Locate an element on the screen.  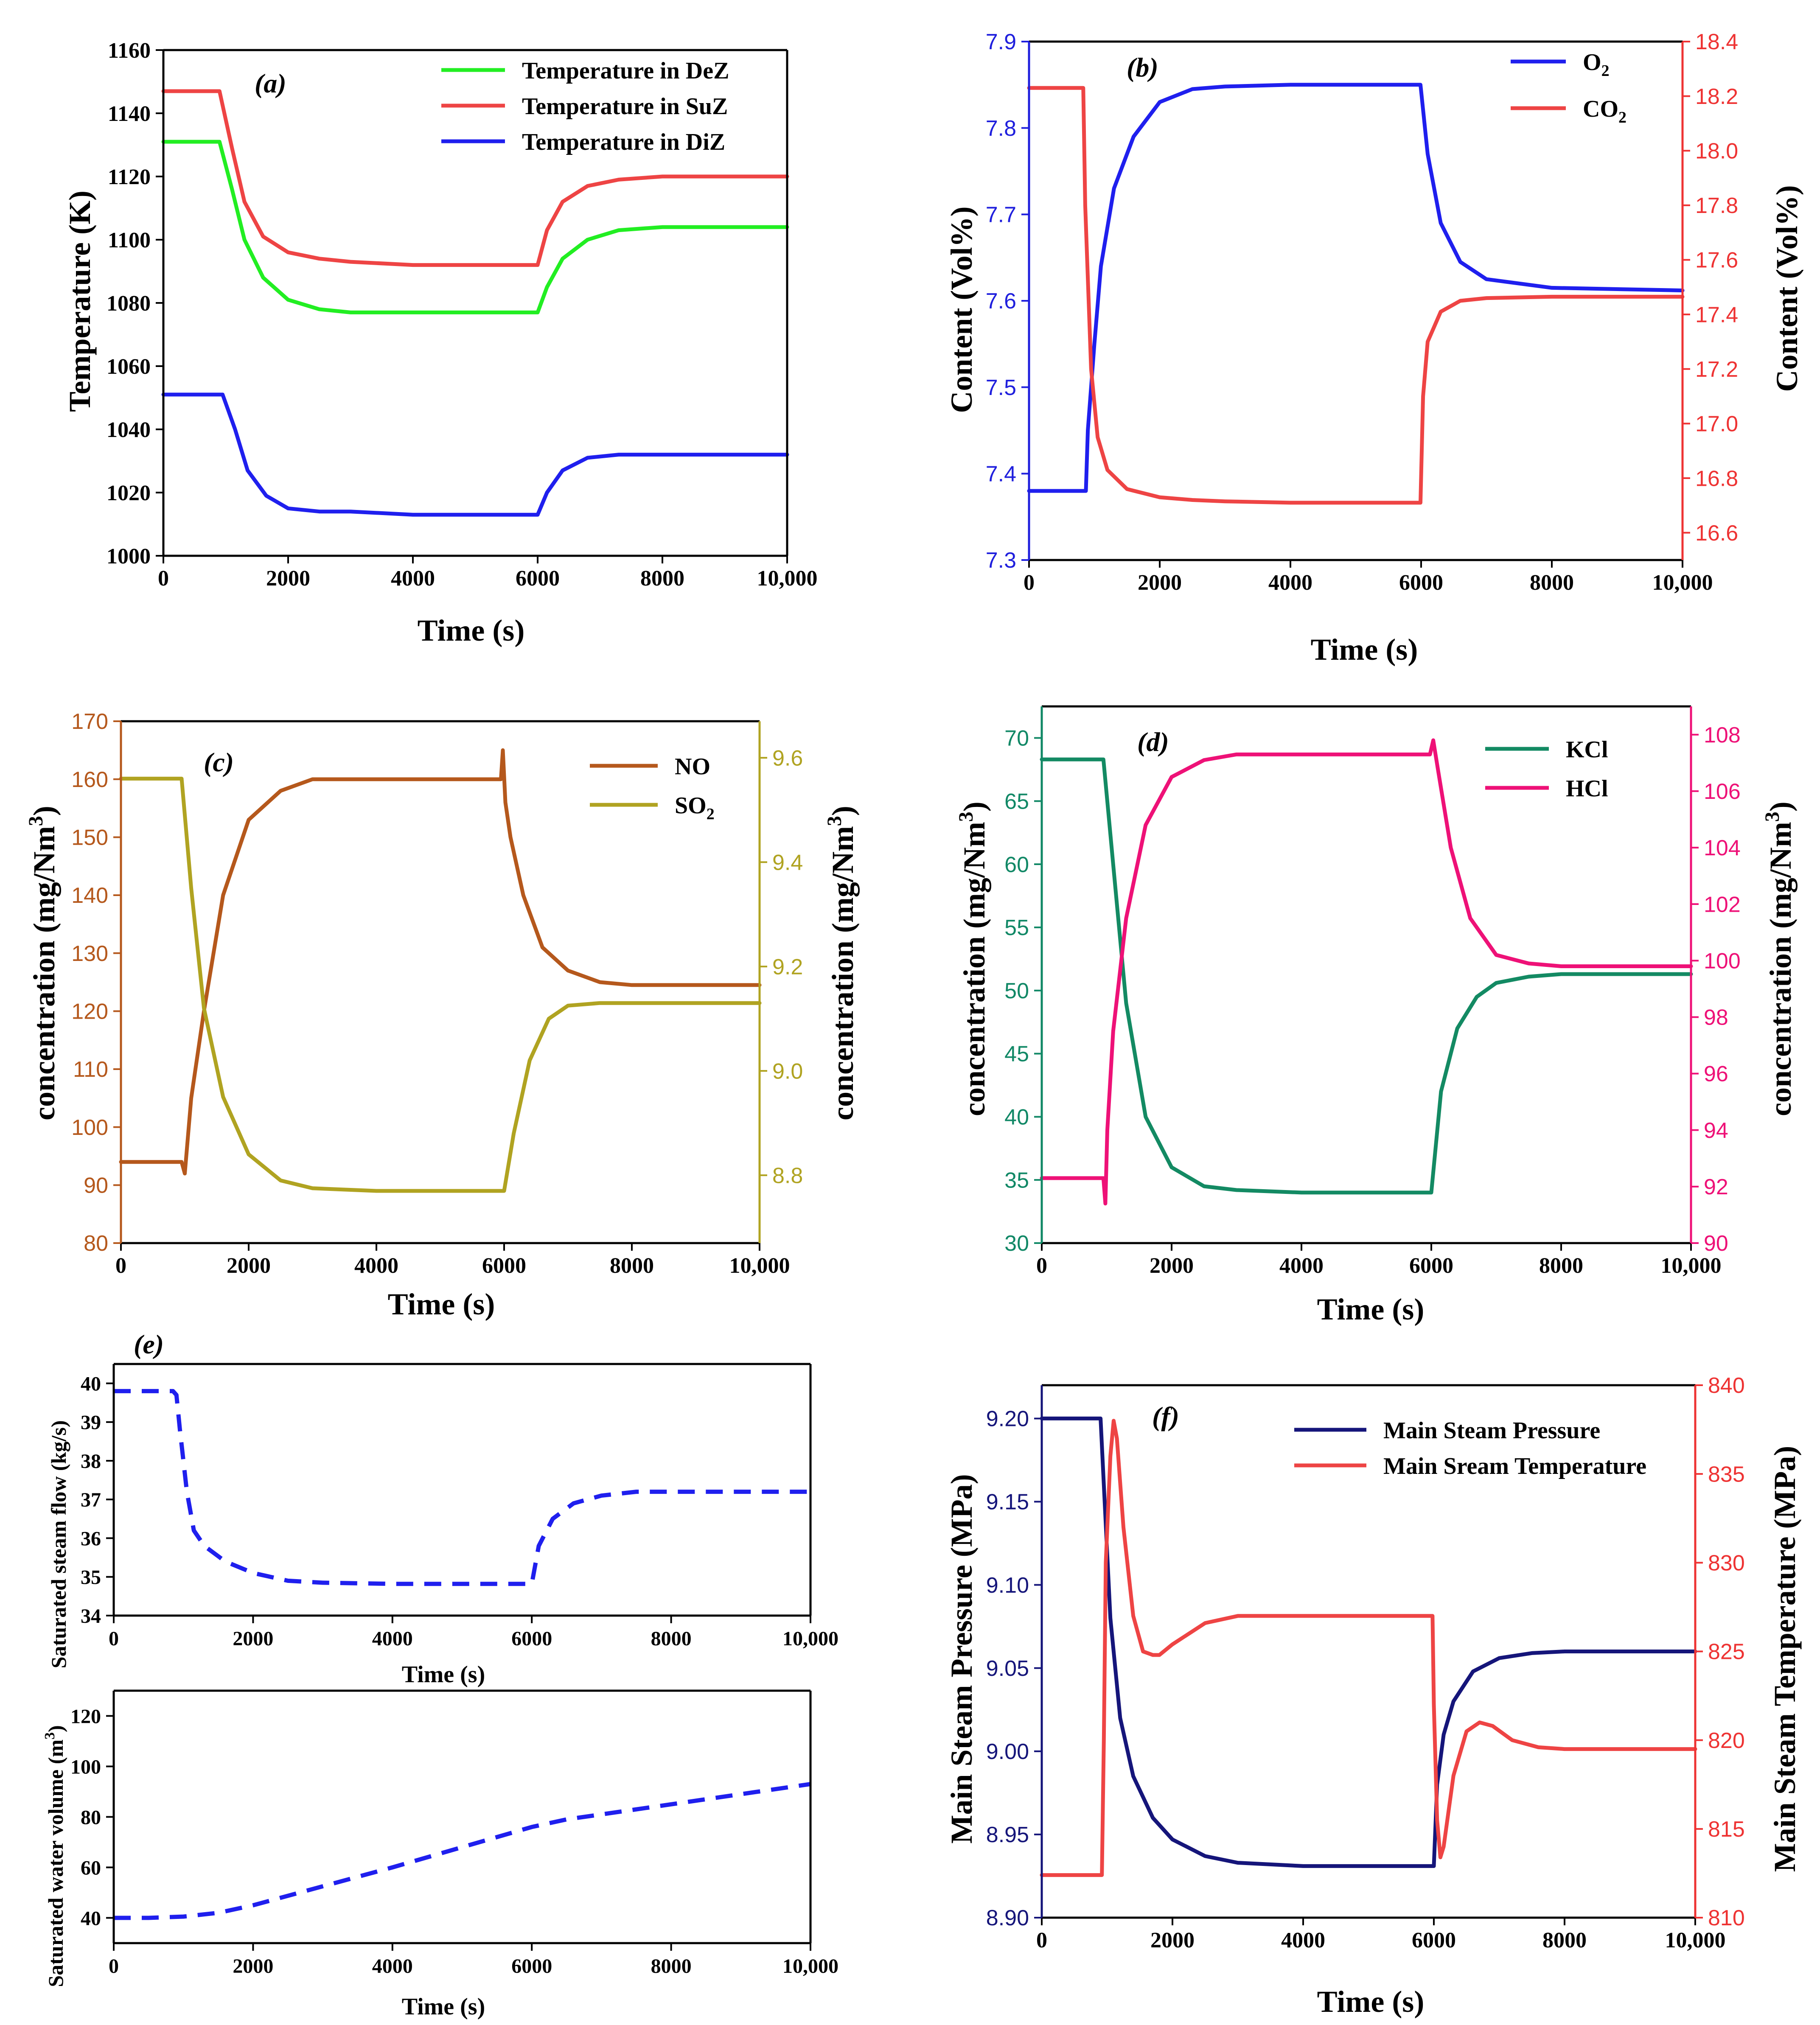
panel-e-bottom-y-title-end: ) is located at coordinates (55, 1728).